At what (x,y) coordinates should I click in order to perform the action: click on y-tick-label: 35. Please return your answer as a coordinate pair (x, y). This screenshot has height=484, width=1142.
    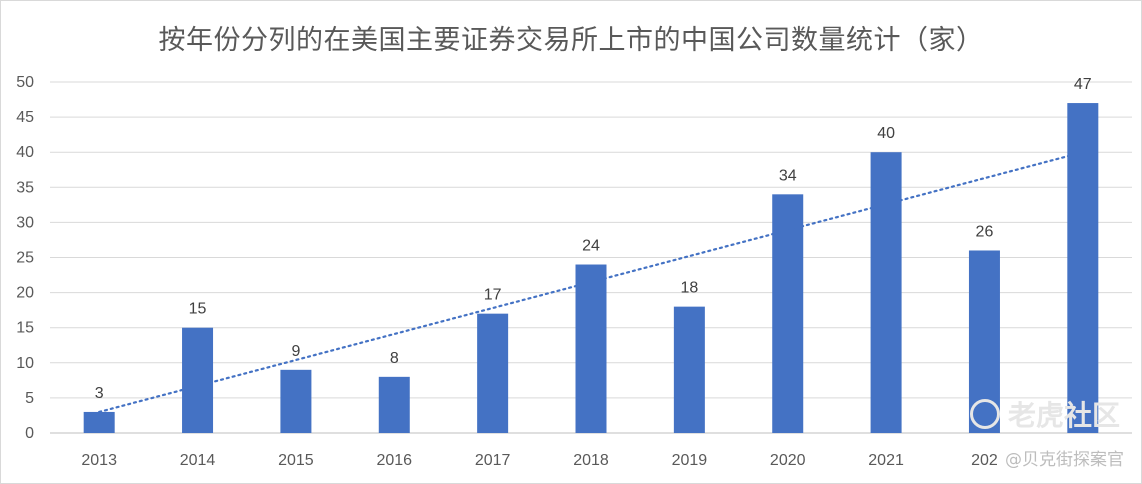
    Looking at the image, I should click on (25, 187).